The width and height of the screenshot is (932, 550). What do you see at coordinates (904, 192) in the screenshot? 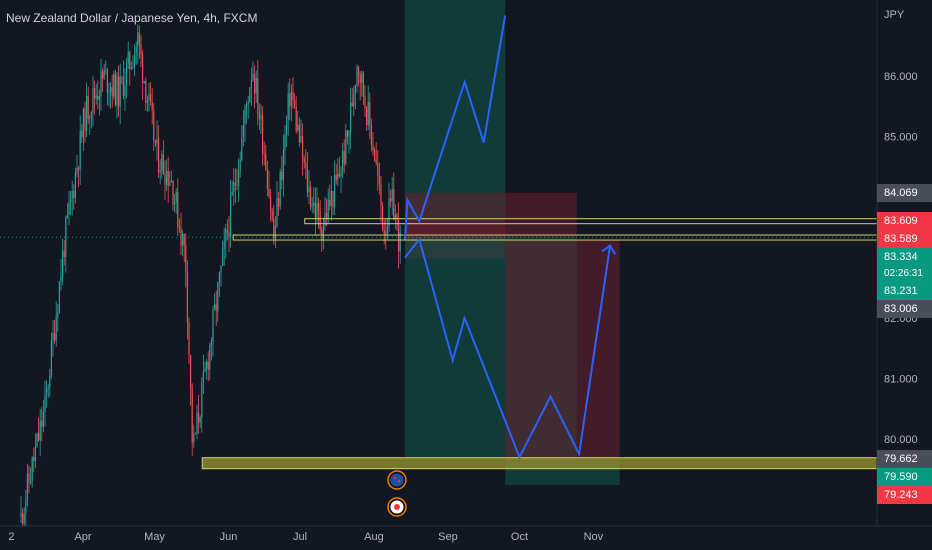
I see `price-tag: 84.069` at bounding box center [904, 192].